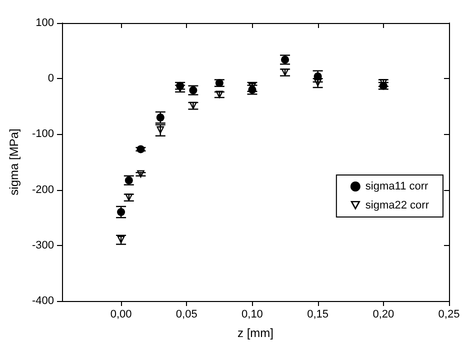 This screenshot has width=473, height=348. I want to click on x-tick-label: 0,15, so click(318, 314).